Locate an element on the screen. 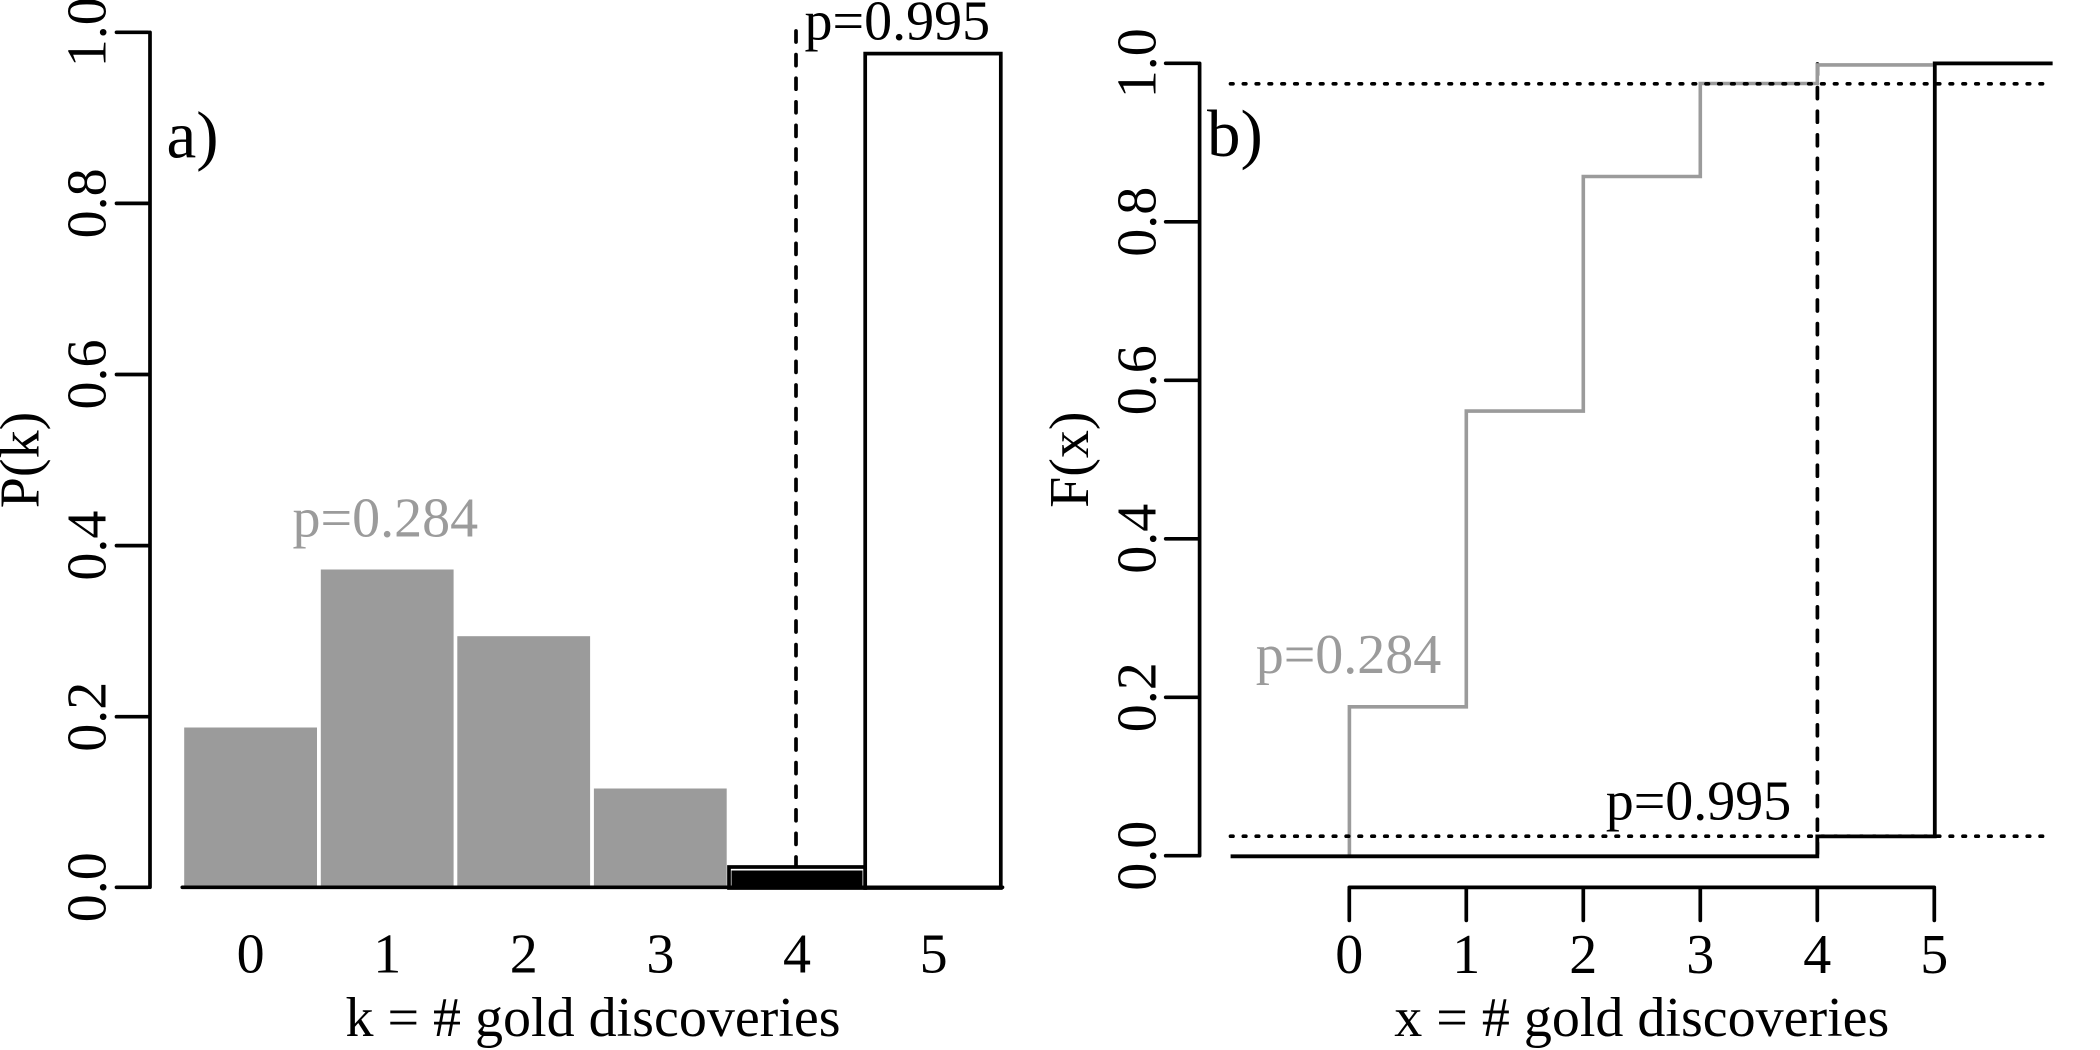  svg-text: a) is located at coordinates (193, 136).